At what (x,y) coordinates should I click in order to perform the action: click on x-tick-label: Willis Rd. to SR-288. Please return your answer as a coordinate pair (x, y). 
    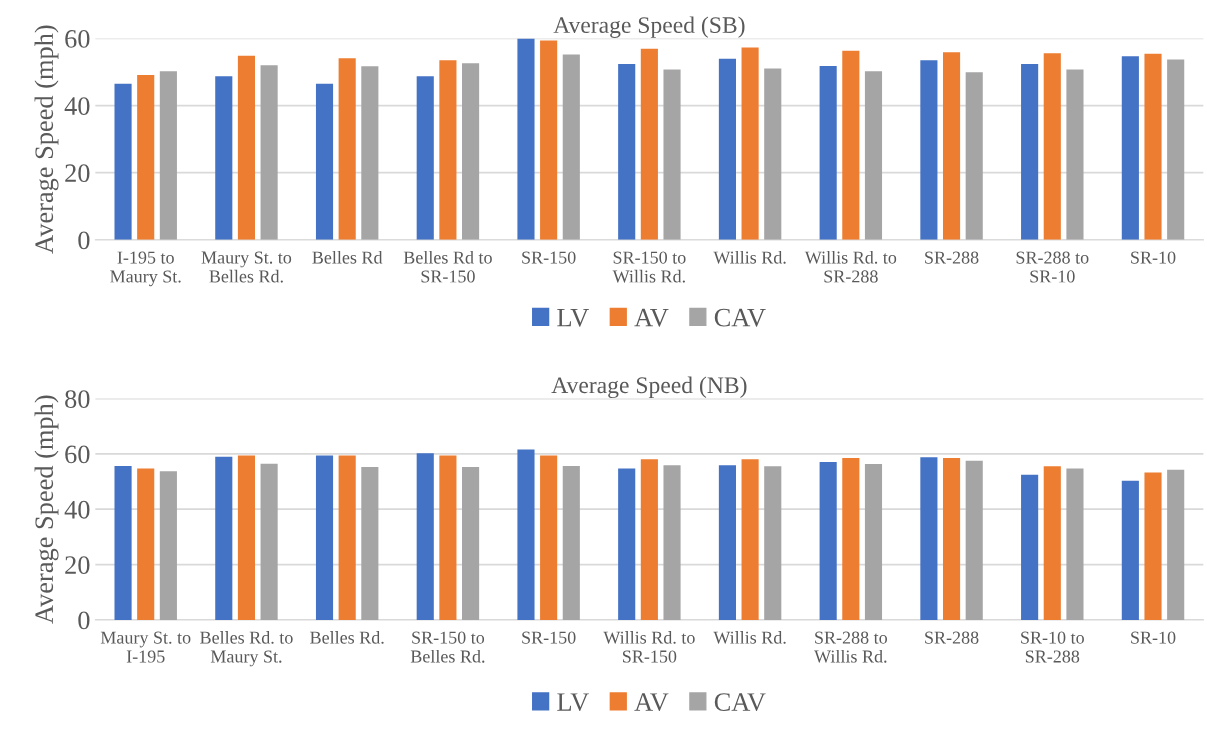
    Looking at the image, I should click on (850, 266).